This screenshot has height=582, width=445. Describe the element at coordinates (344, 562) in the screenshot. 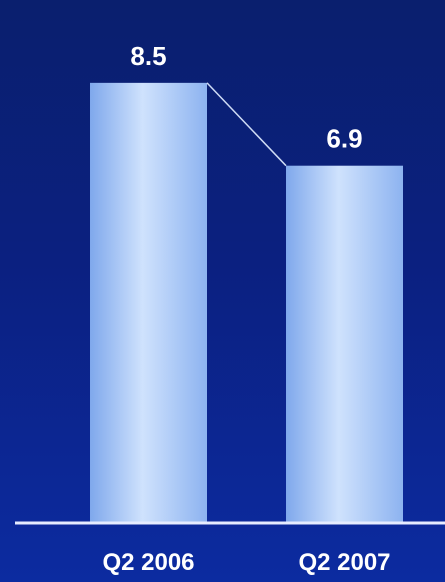

I see `category-label-1: Q2 2007` at that location.